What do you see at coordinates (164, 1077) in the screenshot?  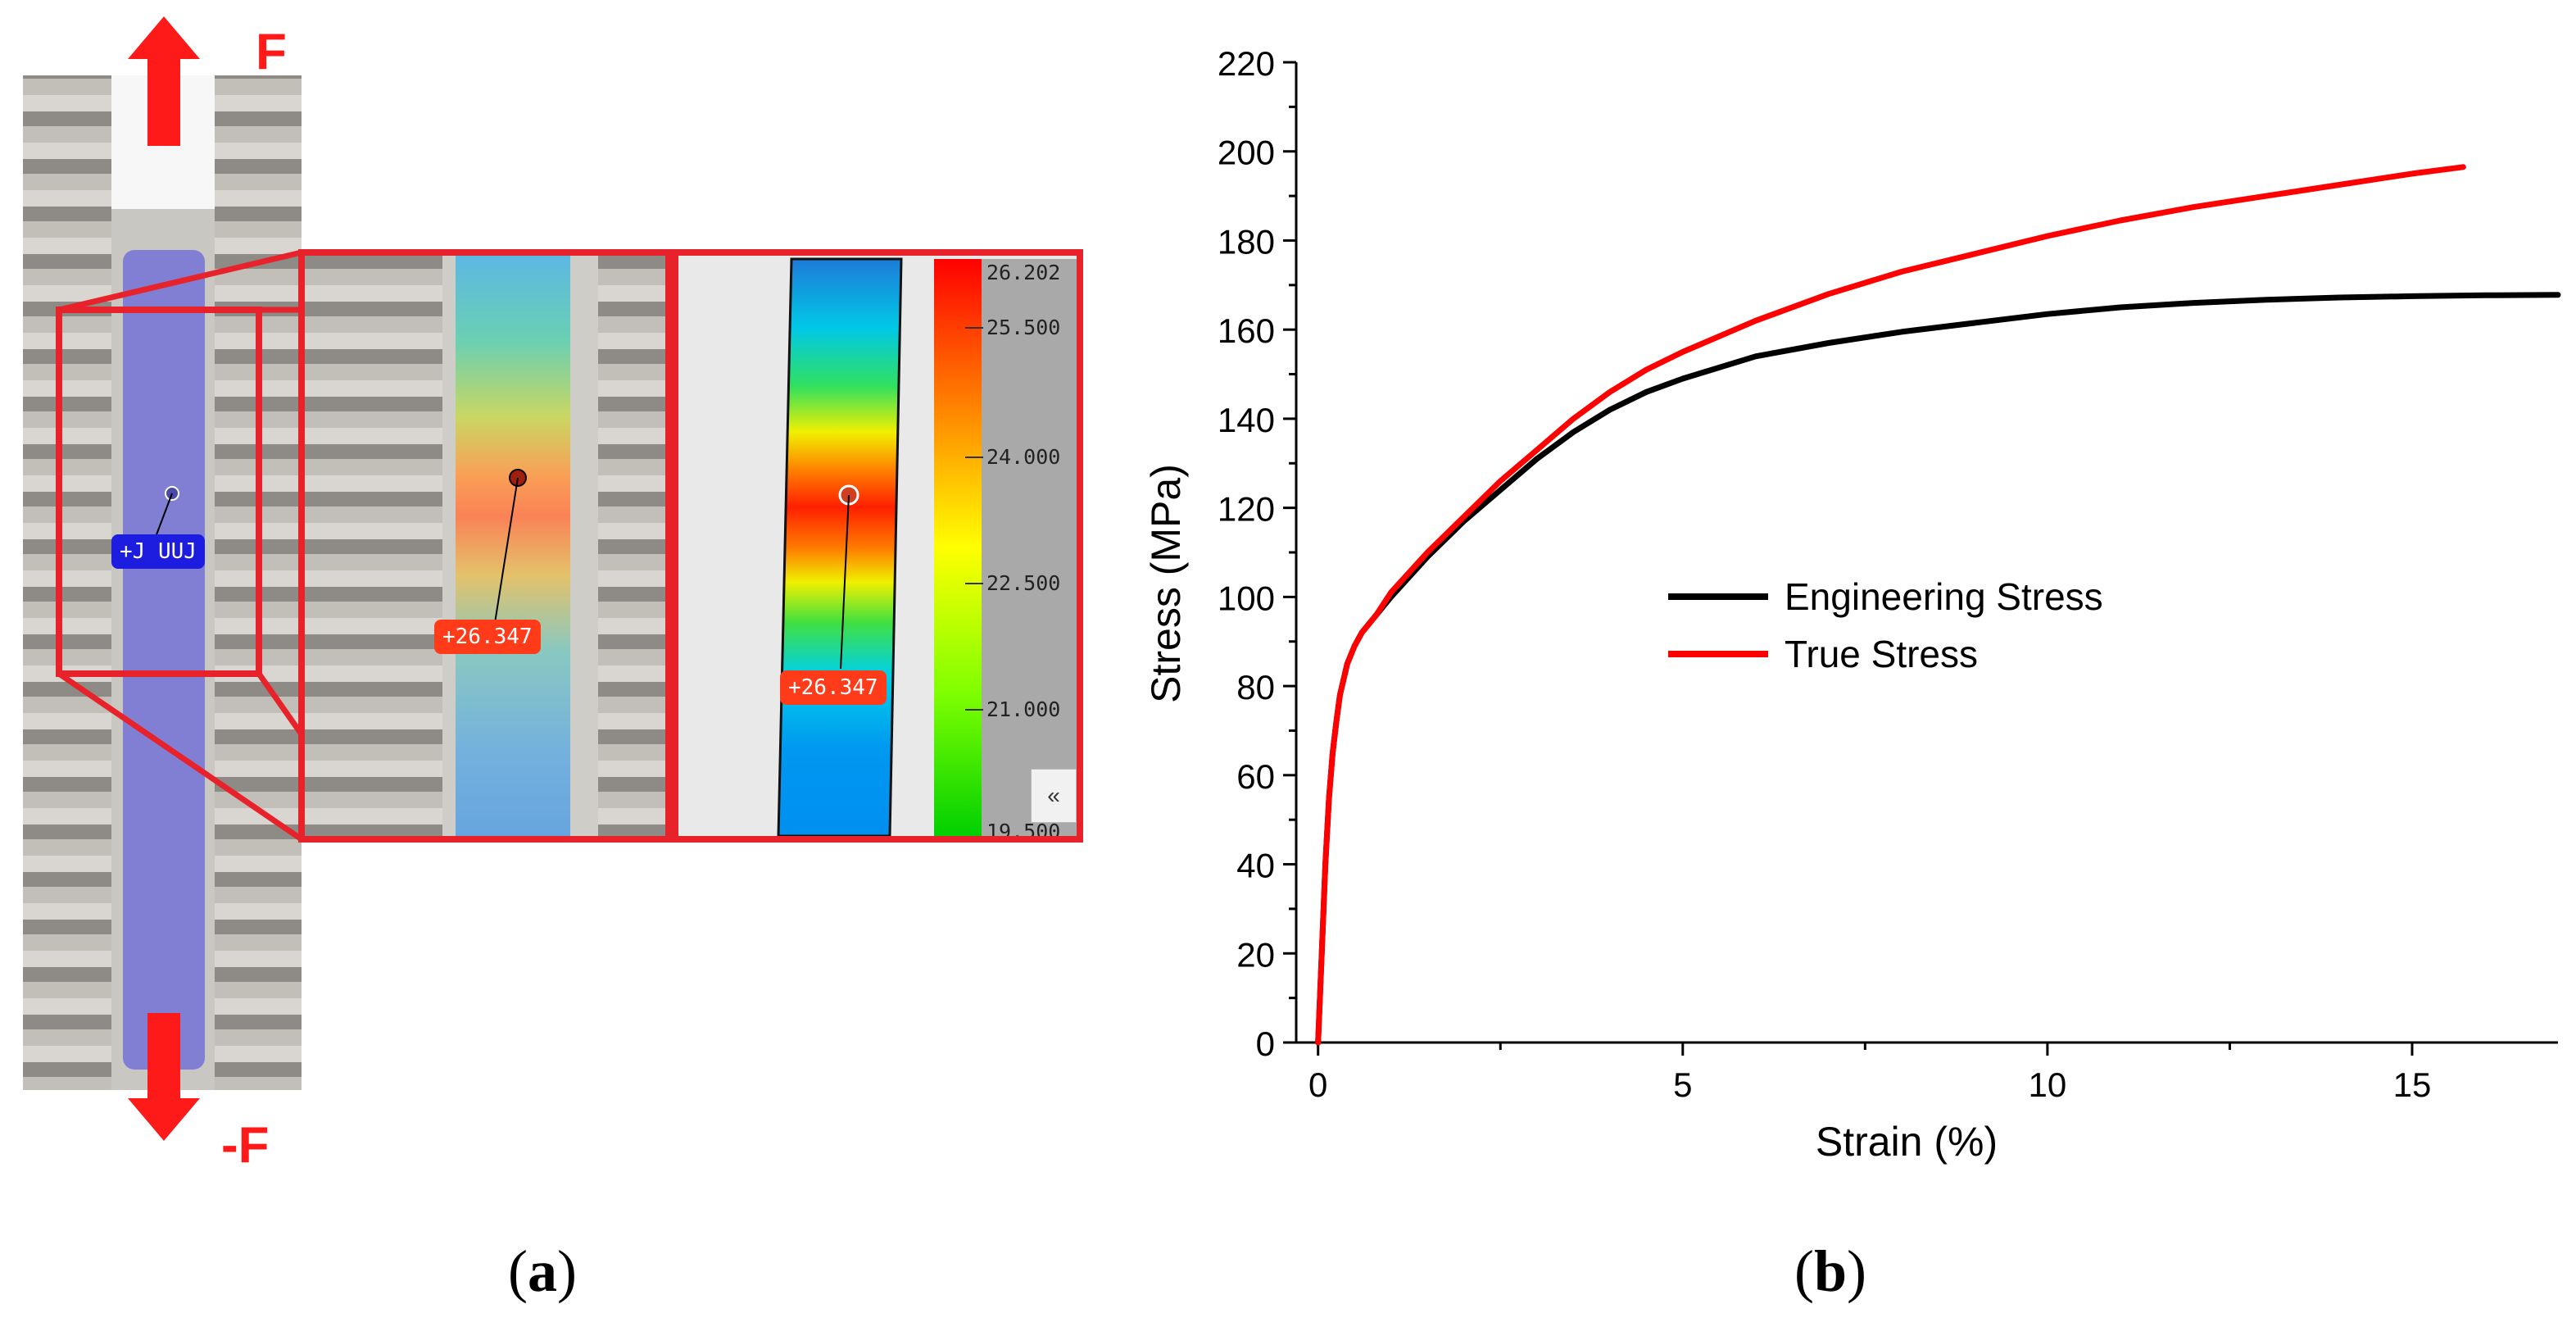 I see `force-arrow-down-icon` at bounding box center [164, 1077].